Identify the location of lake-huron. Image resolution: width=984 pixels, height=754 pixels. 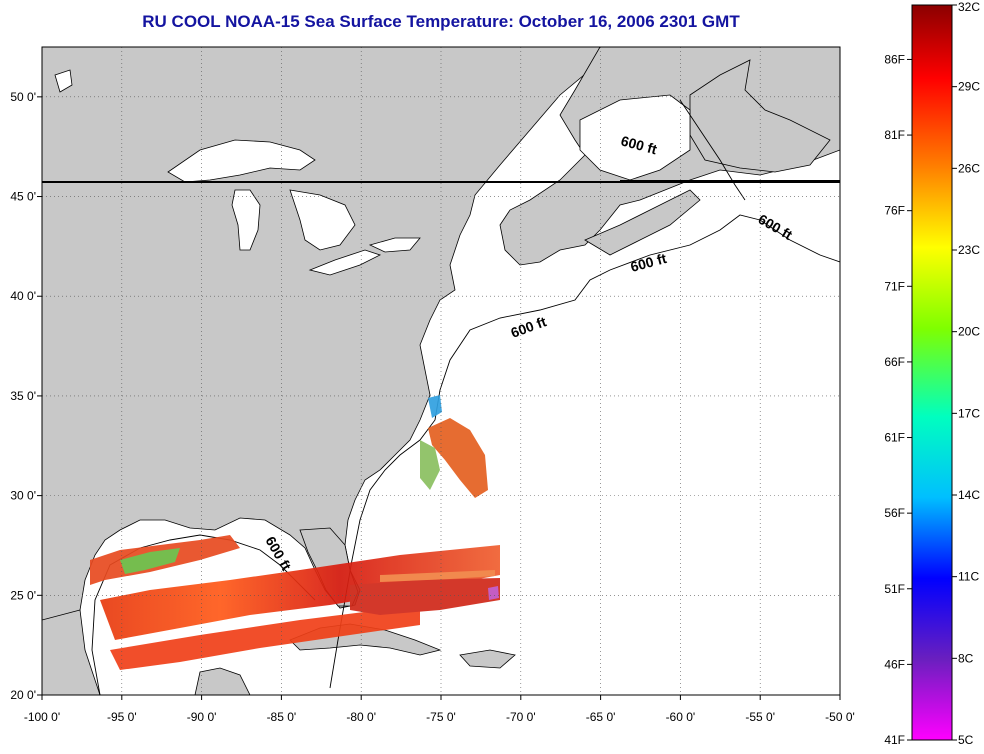
(322, 220).